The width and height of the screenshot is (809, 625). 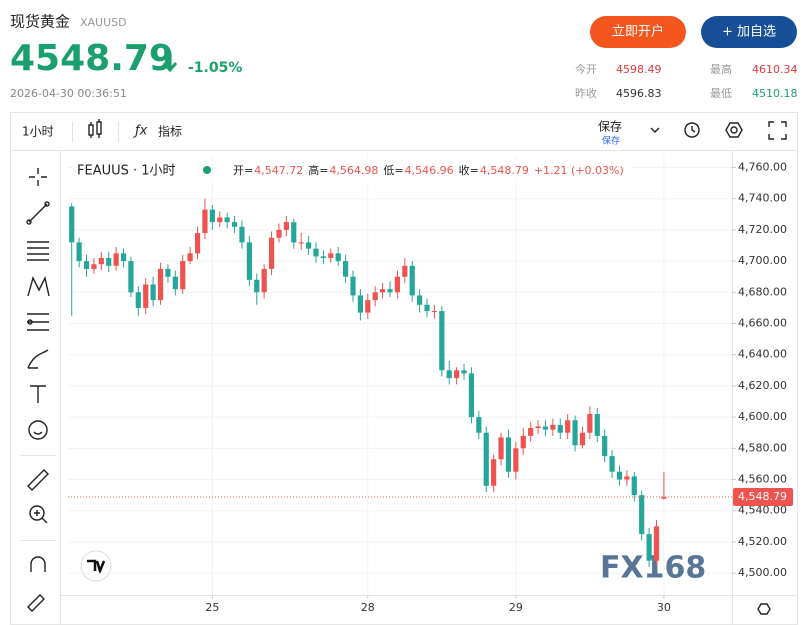 I want to click on lock-tool, so click(x=36, y=603).